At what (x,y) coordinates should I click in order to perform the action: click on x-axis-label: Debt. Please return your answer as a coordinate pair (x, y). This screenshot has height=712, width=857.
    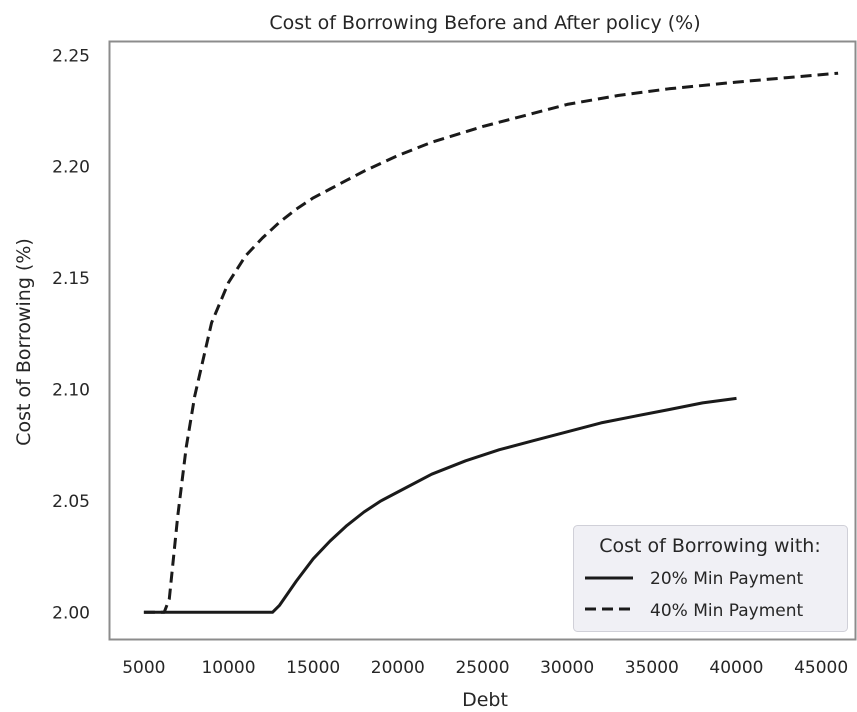
    Looking at the image, I should click on (485, 700).